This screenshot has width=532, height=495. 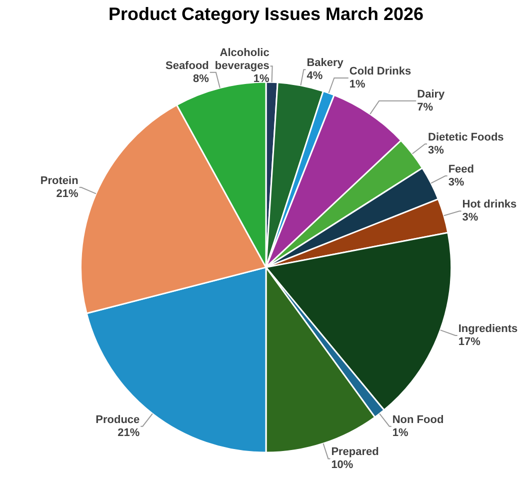 What do you see at coordinates (314, 76) in the screenshot?
I see `data-label: 4%` at bounding box center [314, 76].